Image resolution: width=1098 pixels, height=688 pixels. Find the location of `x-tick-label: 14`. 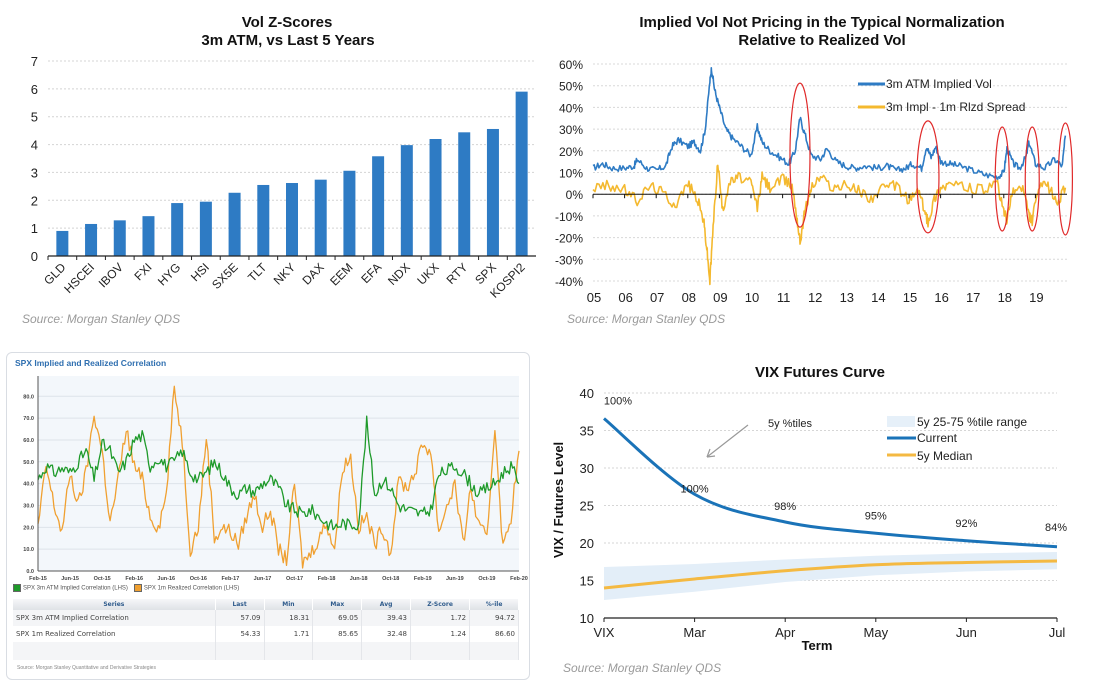

x-tick-label: 14 is located at coordinates (878, 297).